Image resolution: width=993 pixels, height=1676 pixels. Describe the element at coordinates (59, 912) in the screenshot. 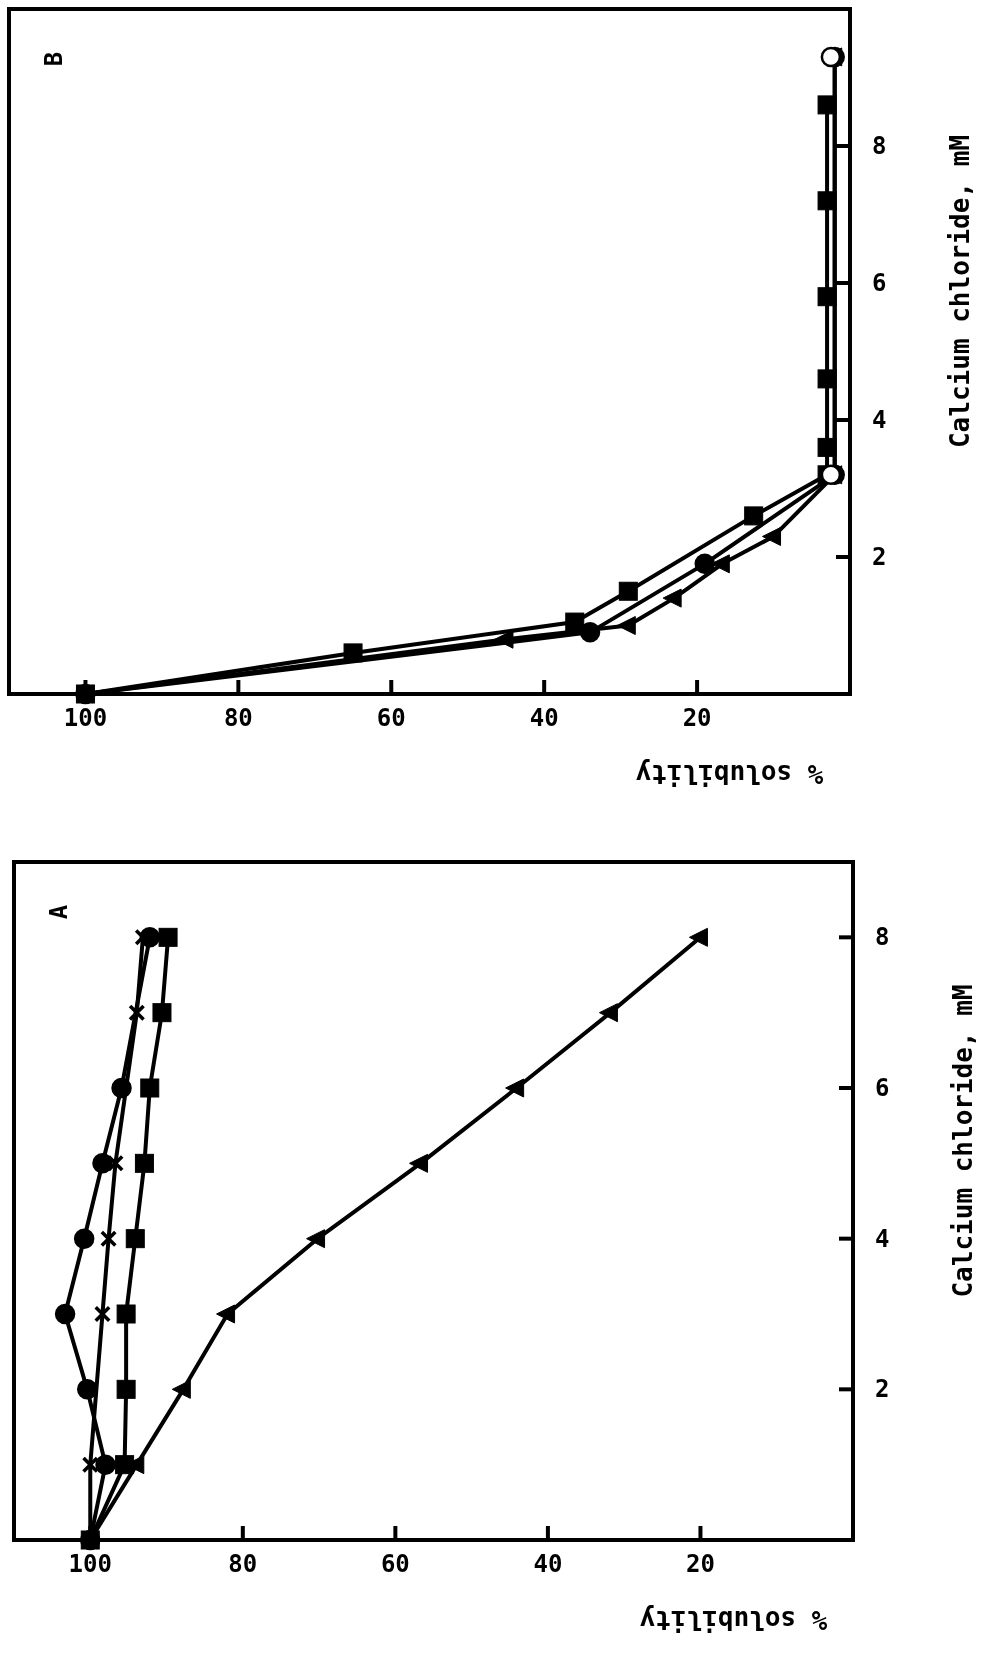

I see `text: A` at that location.